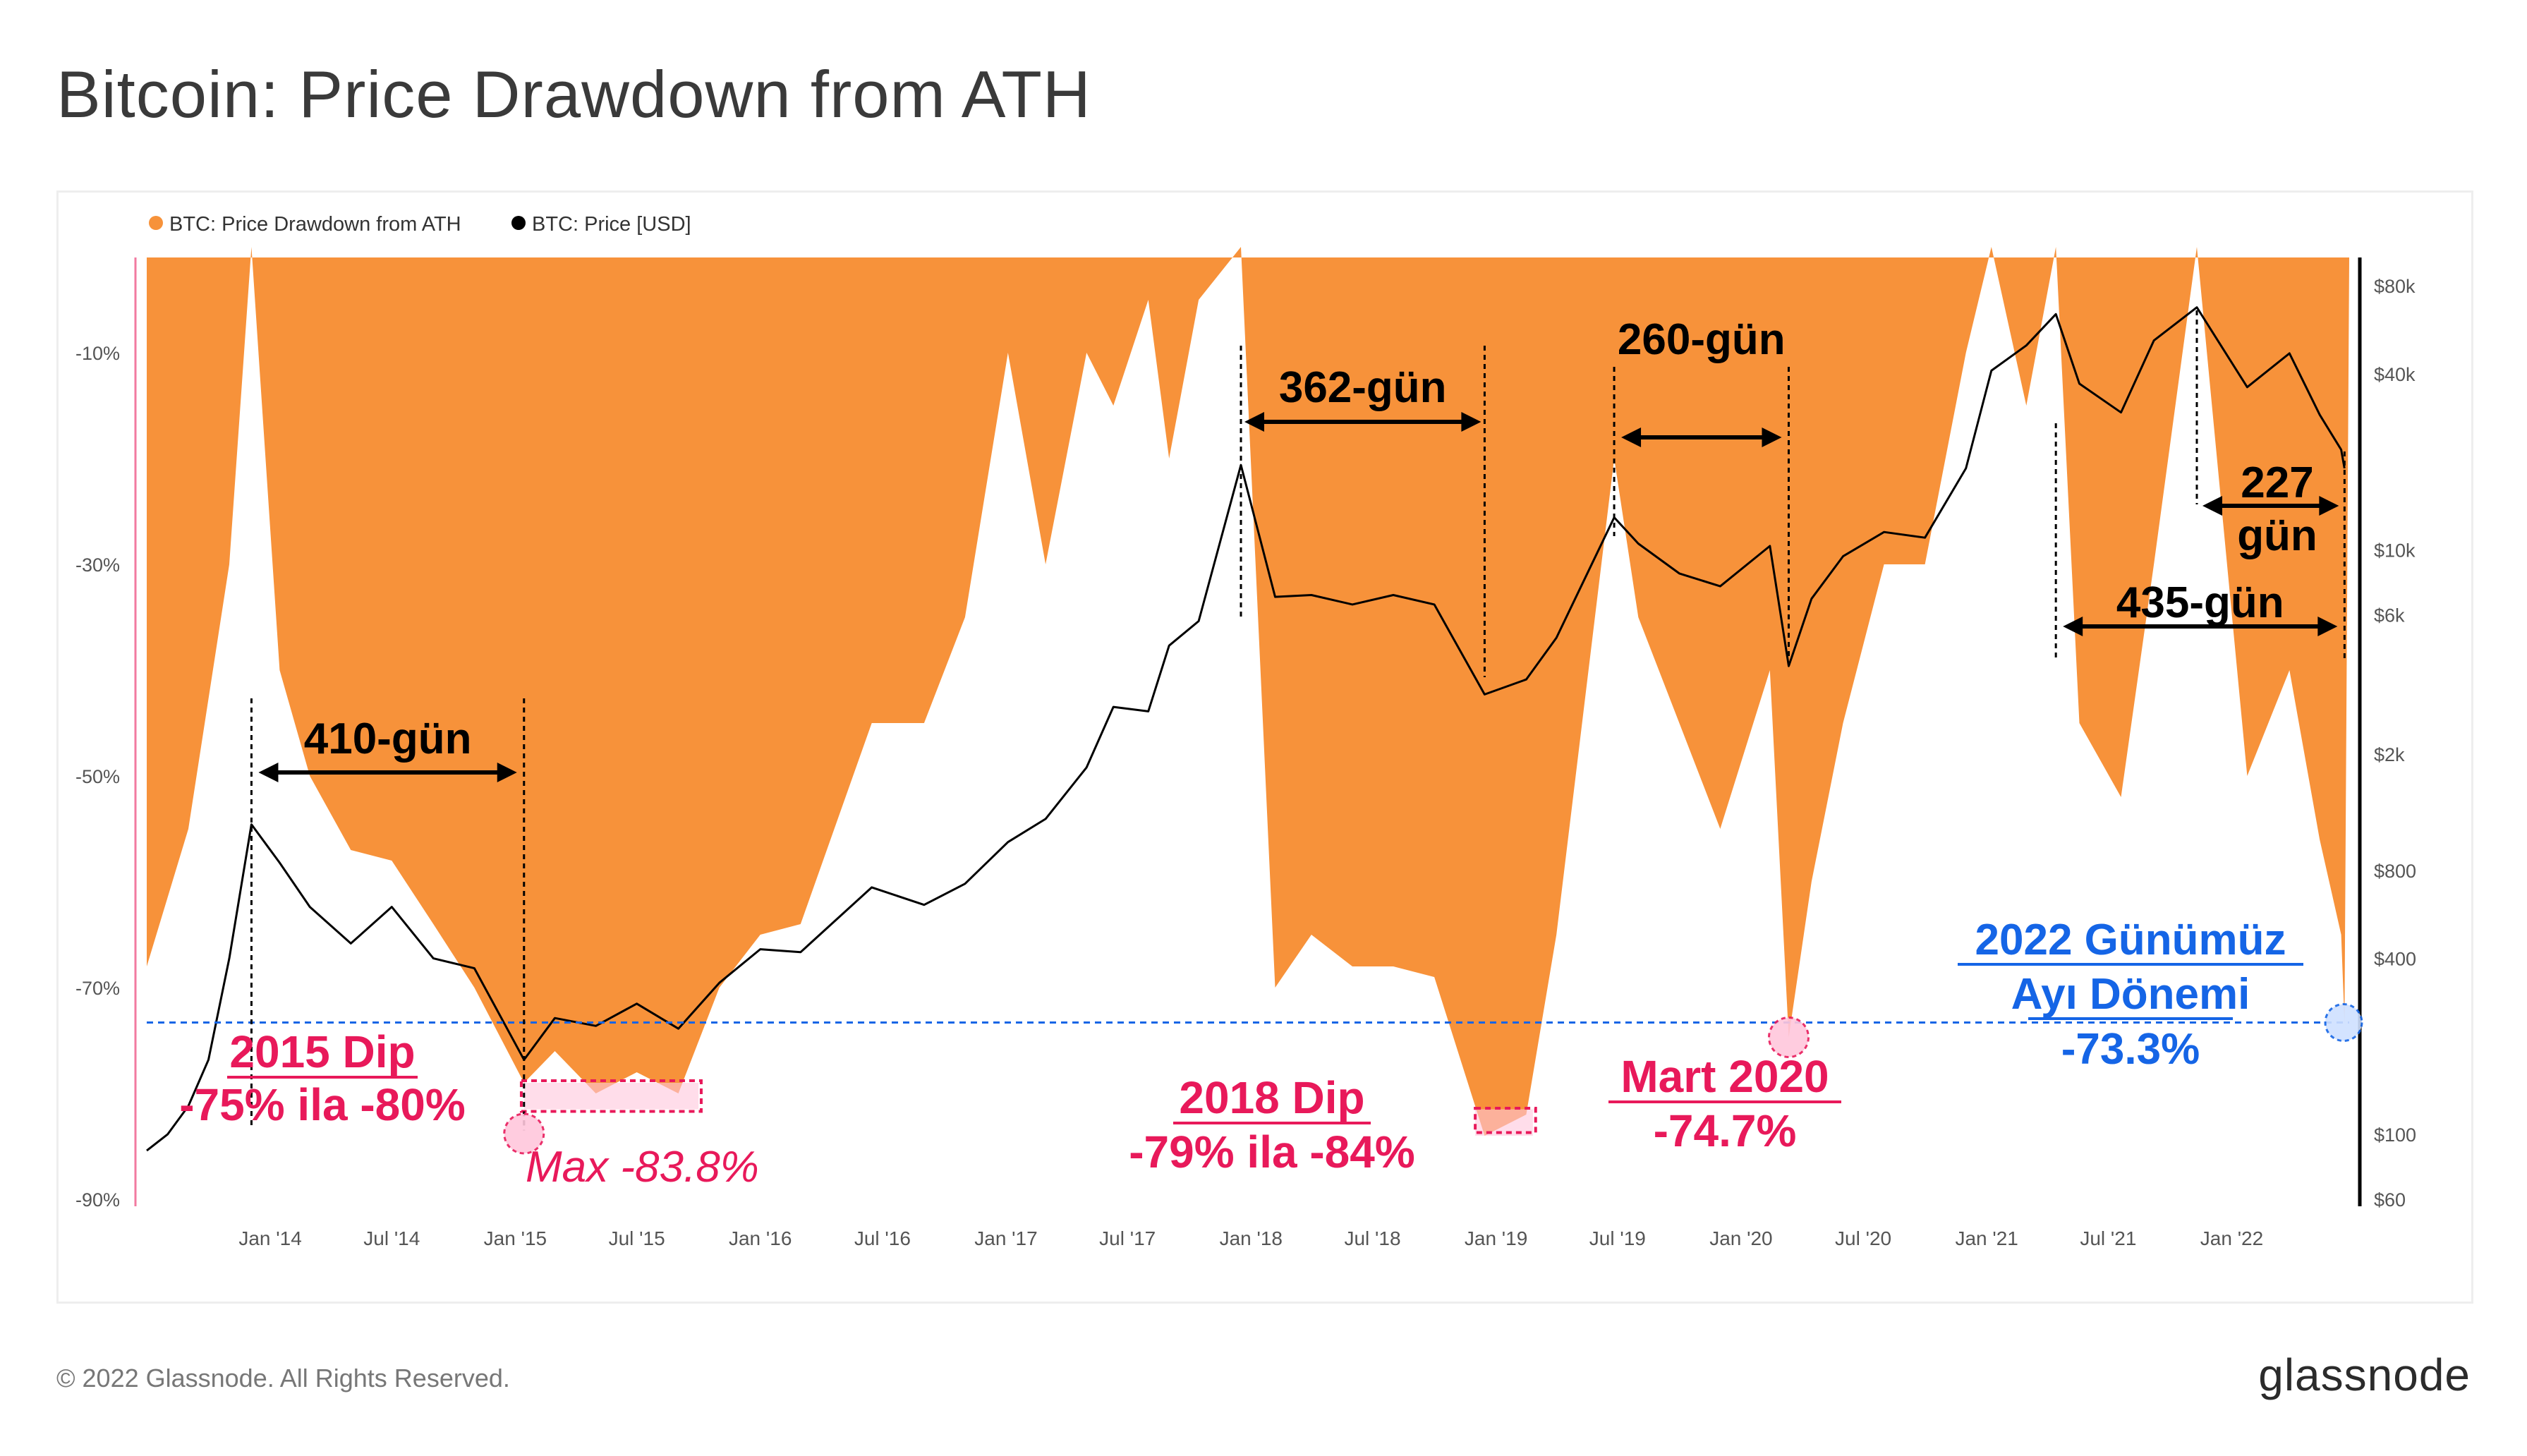 This screenshot has width=2527, height=1456. Describe the element at coordinates (2395, 871) in the screenshot. I see `y-right-tick-label: $800` at that location.